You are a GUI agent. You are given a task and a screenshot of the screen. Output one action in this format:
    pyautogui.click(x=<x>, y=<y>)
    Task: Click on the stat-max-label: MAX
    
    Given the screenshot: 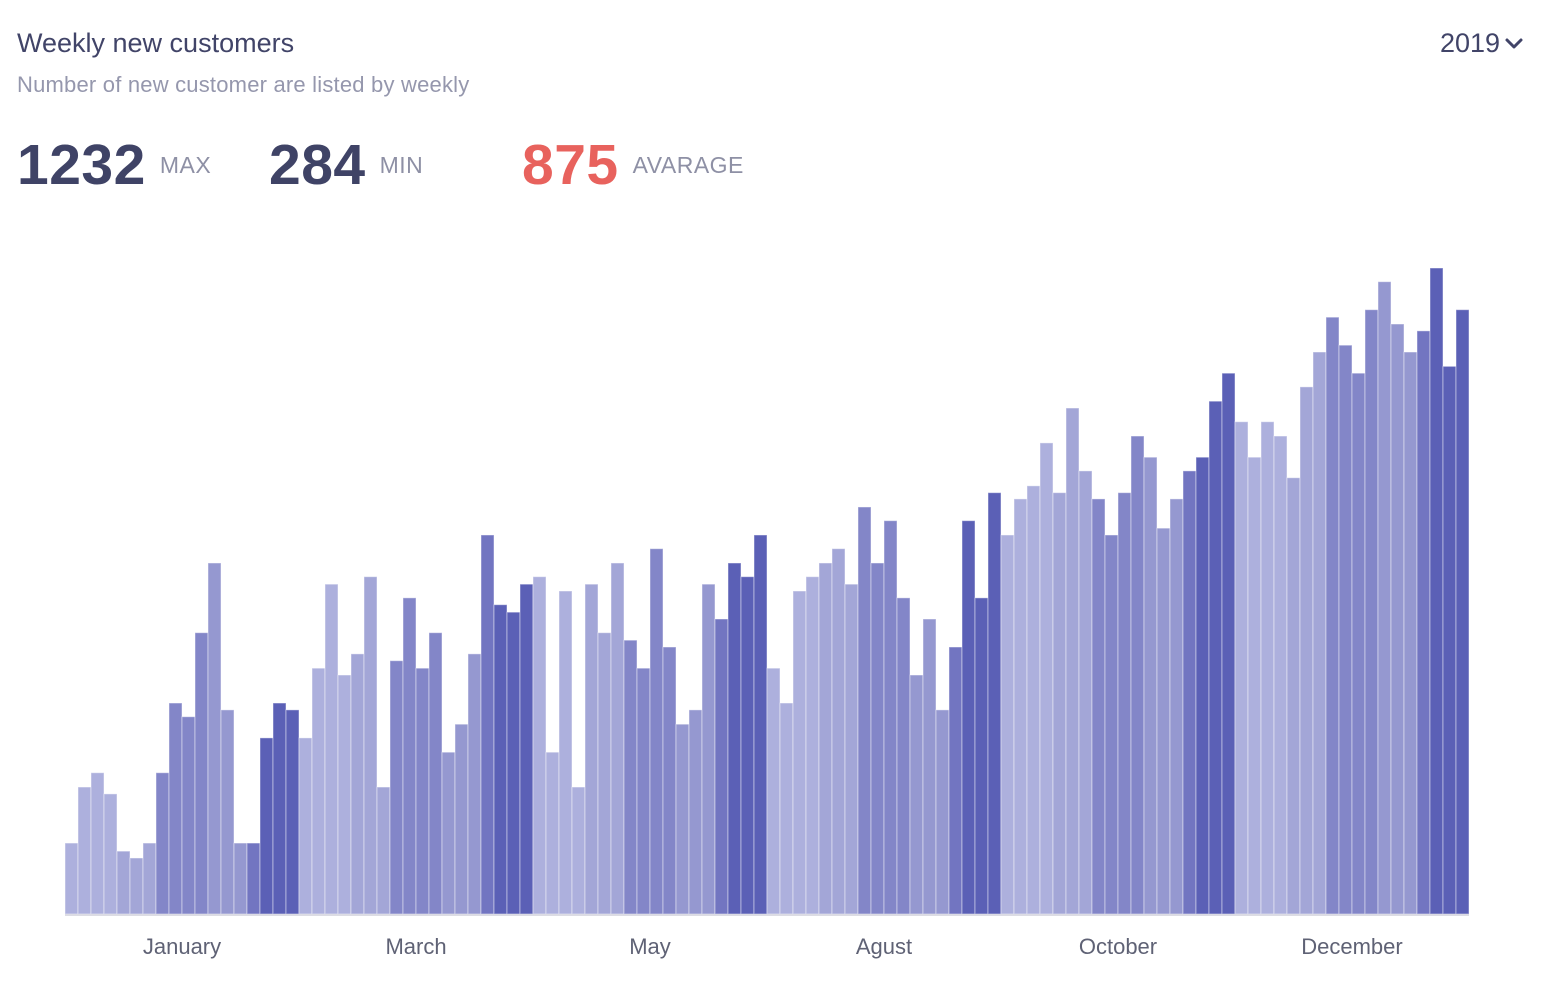 What is the action you would take?
    pyautogui.click(x=185, y=165)
    